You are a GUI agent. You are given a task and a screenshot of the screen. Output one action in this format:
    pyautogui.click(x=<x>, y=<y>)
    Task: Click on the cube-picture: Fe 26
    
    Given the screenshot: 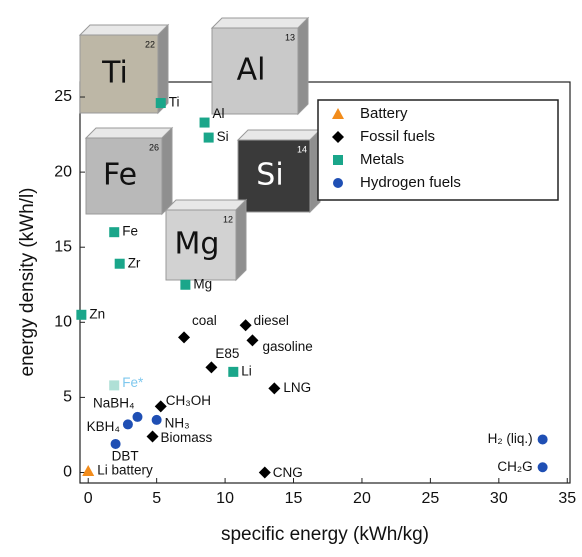 What is the action you would take?
    pyautogui.click(x=129, y=171)
    